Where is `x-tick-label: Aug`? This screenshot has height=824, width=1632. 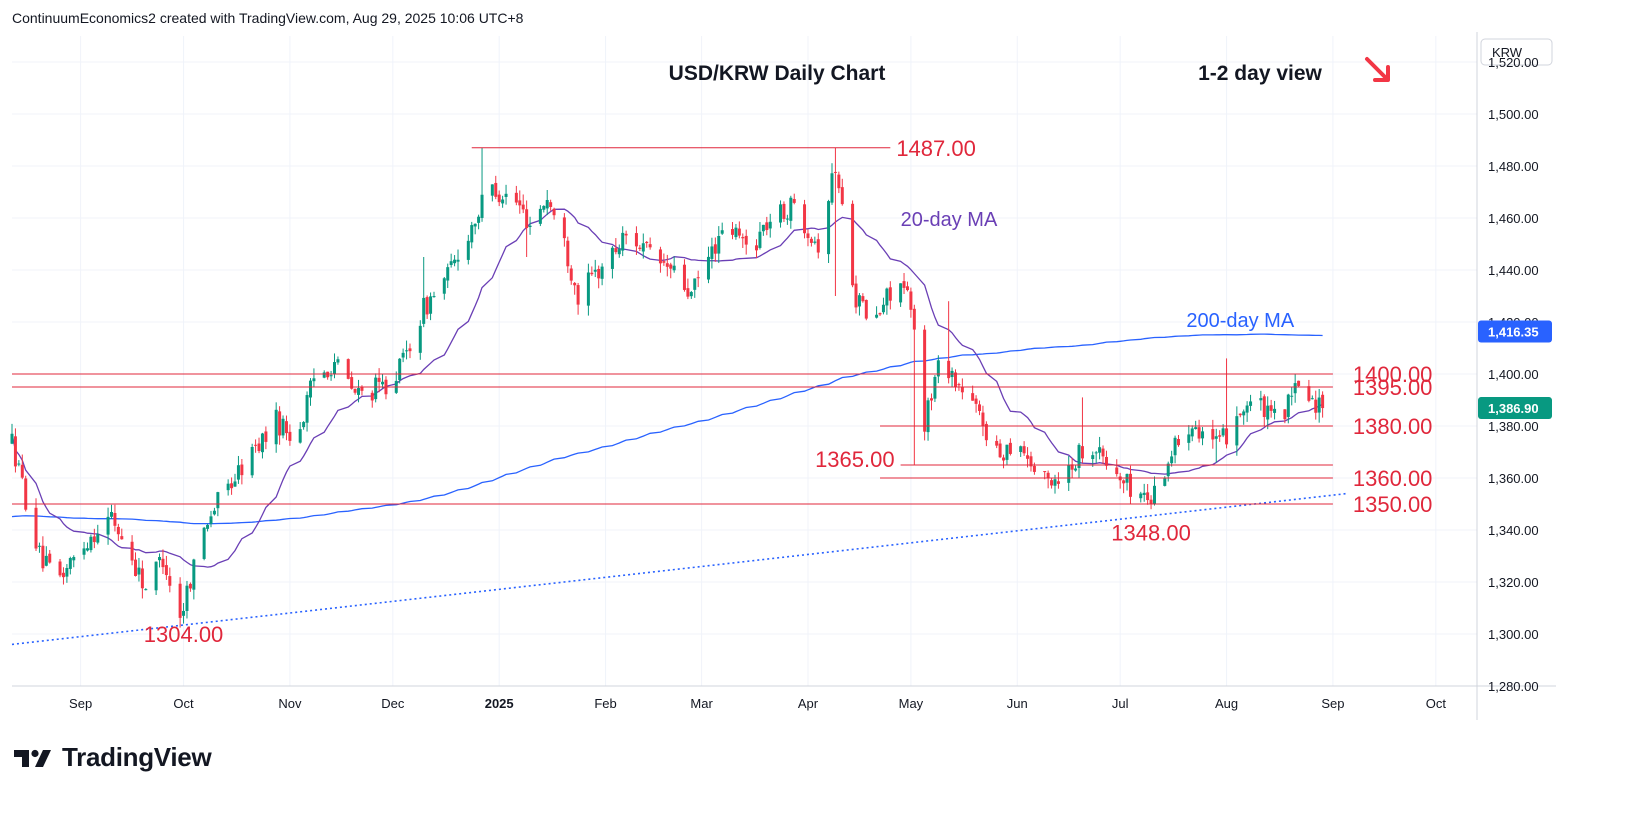 x-tick-label: Aug is located at coordinates (1226, 703).